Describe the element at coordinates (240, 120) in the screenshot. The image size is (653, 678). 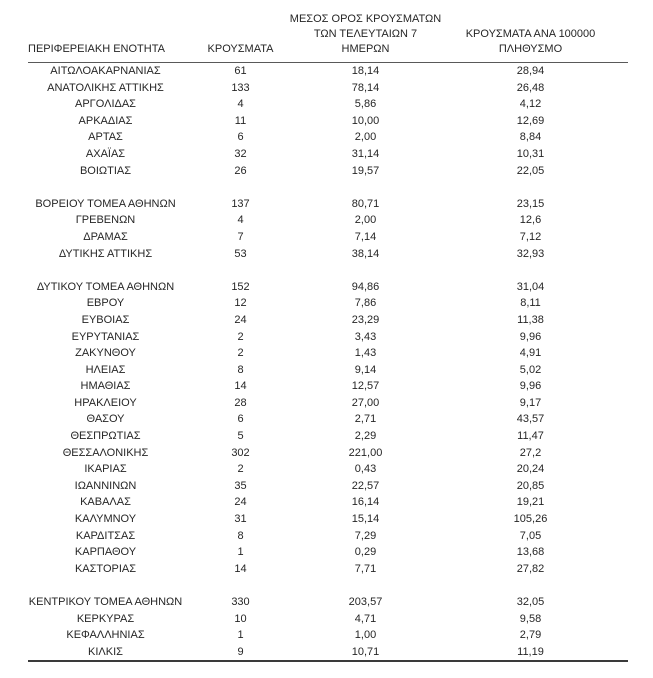
I see `cases-cell: 11` at that location.